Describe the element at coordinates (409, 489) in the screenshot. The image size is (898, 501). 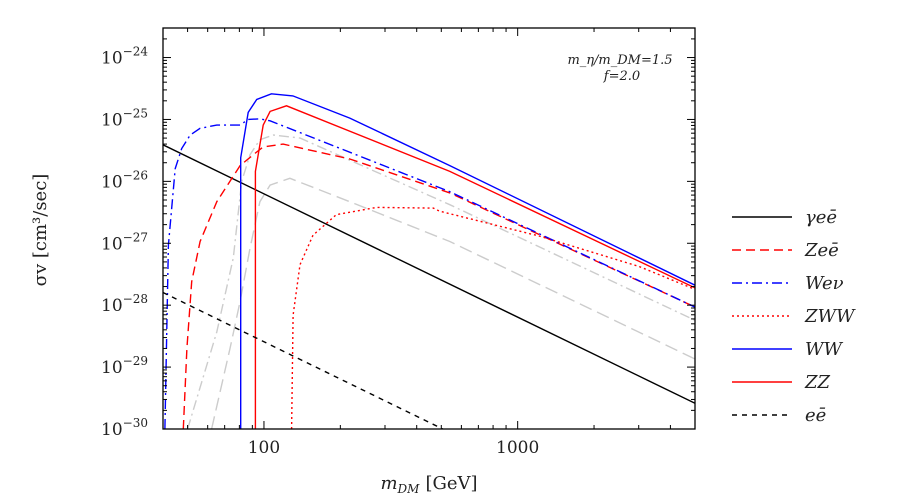
I see `x-axis-label-sub: DM` at that location.